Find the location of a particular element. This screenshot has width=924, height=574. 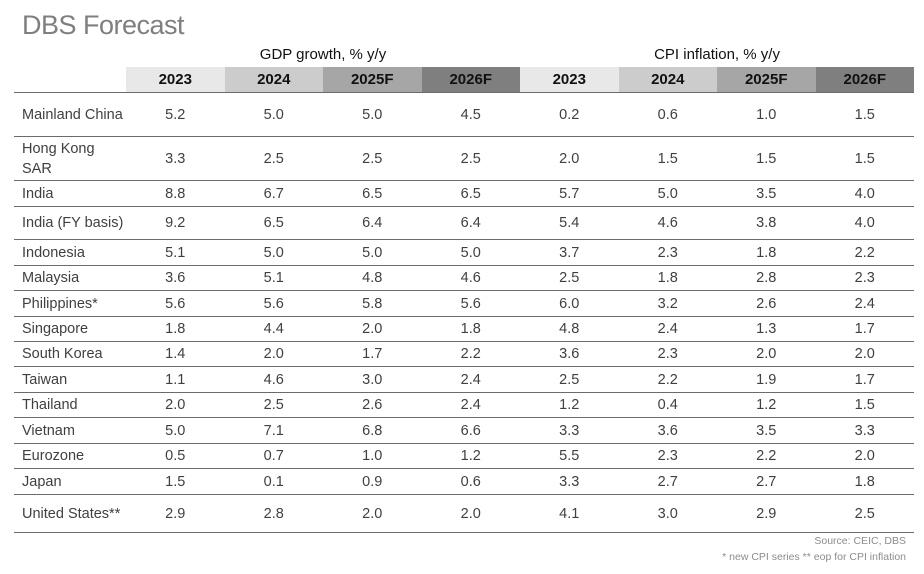

gdp-value-cell: 1.2 is located at coordinates (470, 456).